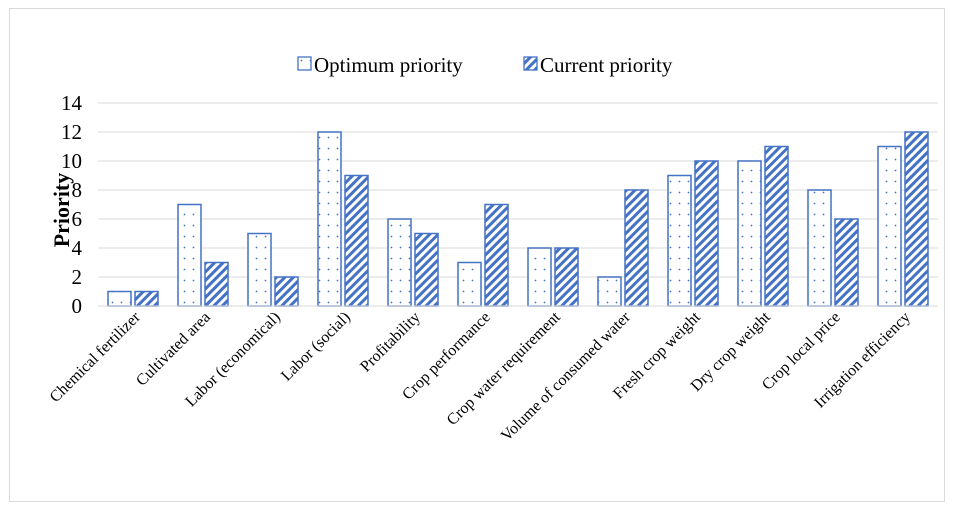 The image size is (955, 510). Describe the element at coordinates (77, 248) in the screenshot. I see `y-tick-label: 4` at that location.